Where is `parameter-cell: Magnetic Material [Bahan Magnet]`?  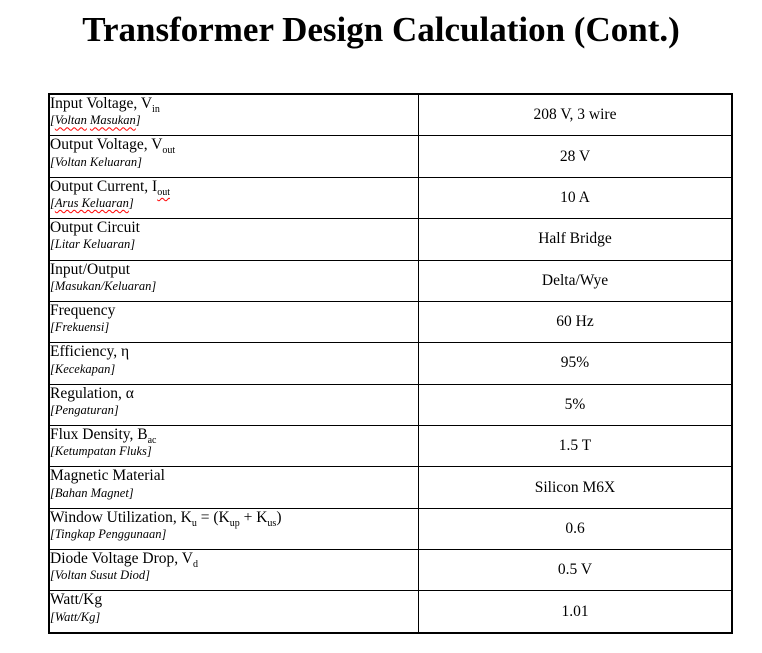 parameter-cell: Magnetic Material [Bahan Magnet] is located at coordinates (233, 487).